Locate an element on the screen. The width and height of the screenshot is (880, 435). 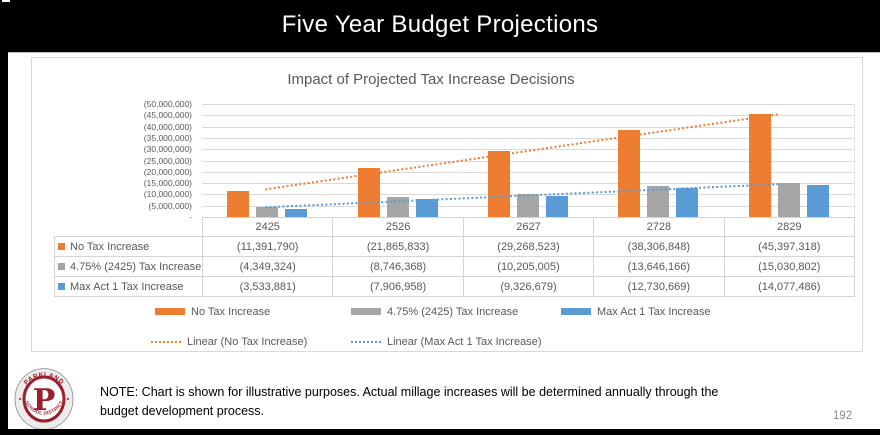
table-value-cell: (29,268,523) is located at coordinates (528, 246).